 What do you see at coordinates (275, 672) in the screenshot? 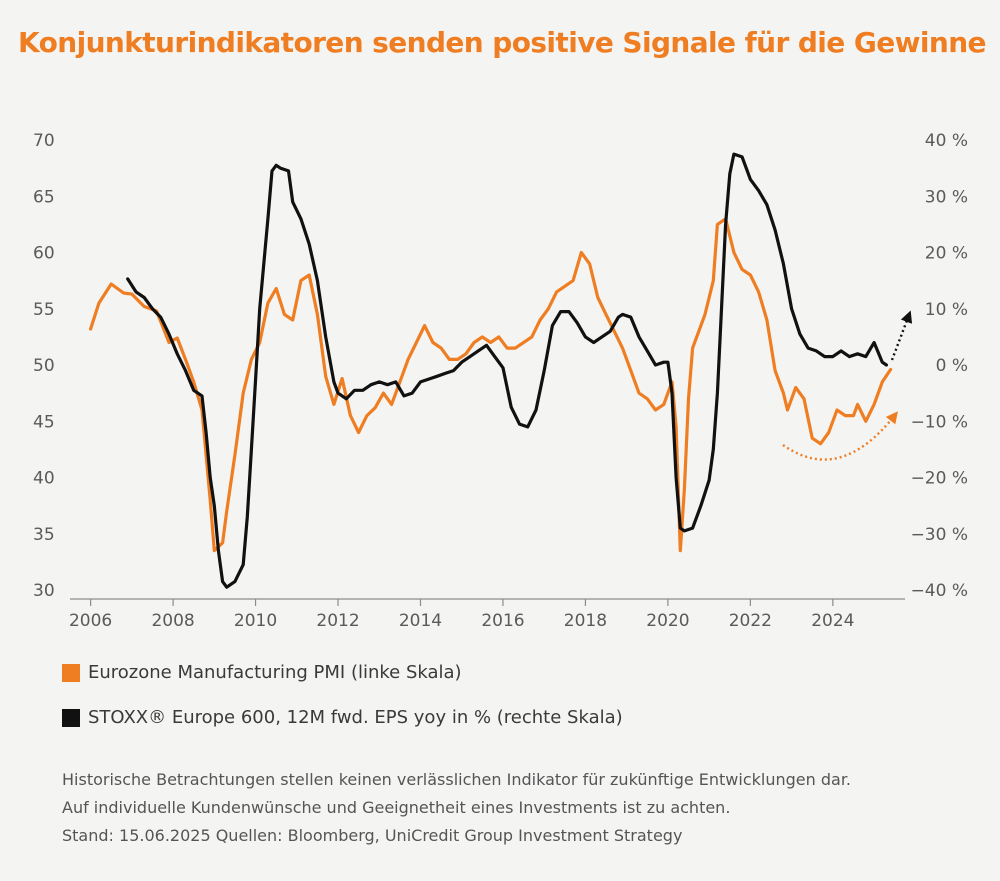
I see `legend-label-pmi: Eurozone Manufacturing PMI (linke Skala)` at bounding box center [275, 672].